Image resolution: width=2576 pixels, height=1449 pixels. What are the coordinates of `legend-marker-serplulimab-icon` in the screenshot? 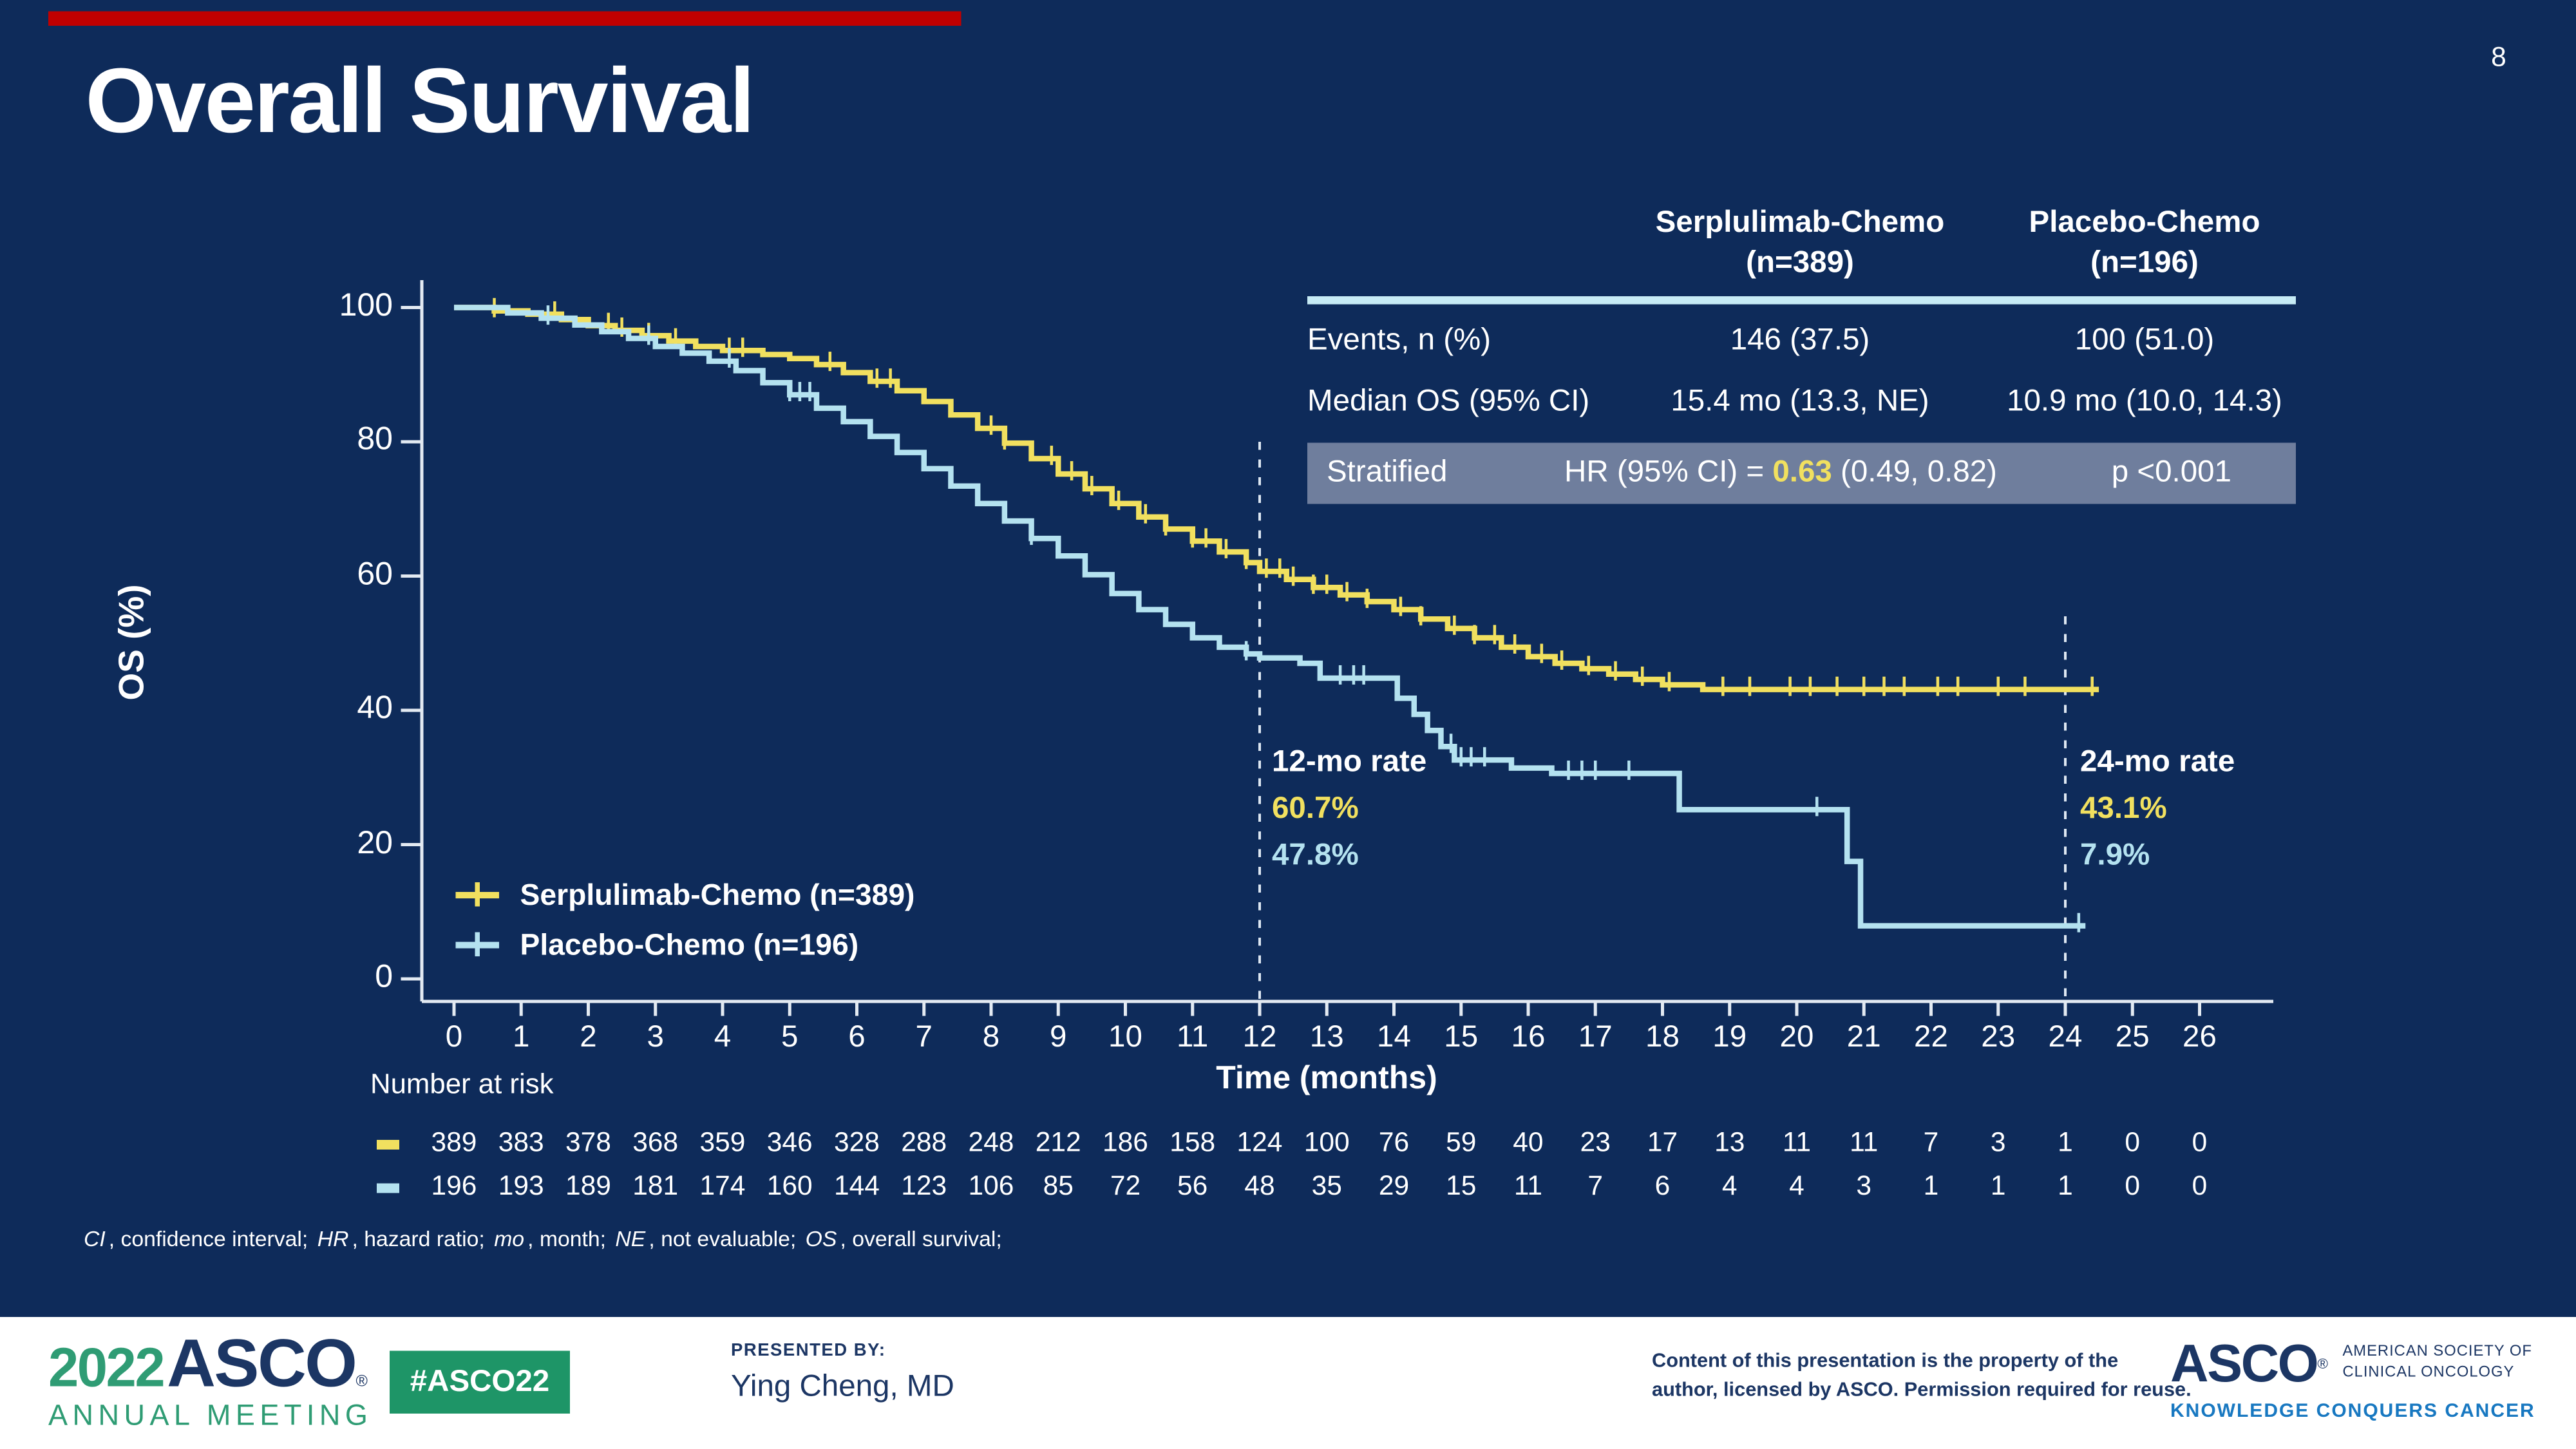 It's located at (477, 894).